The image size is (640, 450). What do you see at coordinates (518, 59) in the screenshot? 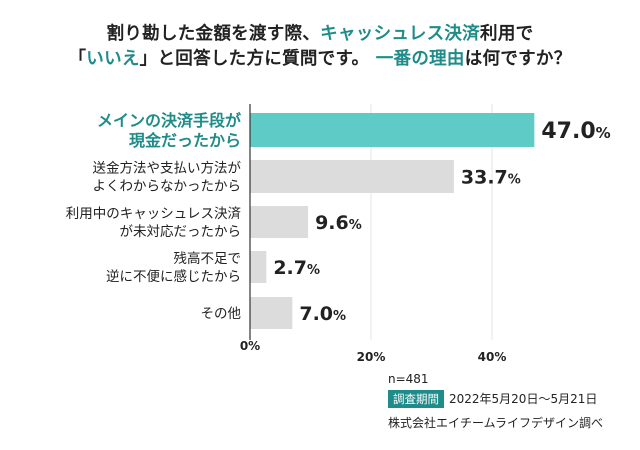
I see `title-segment: は何ですか？` at bounding box center [518, 59].